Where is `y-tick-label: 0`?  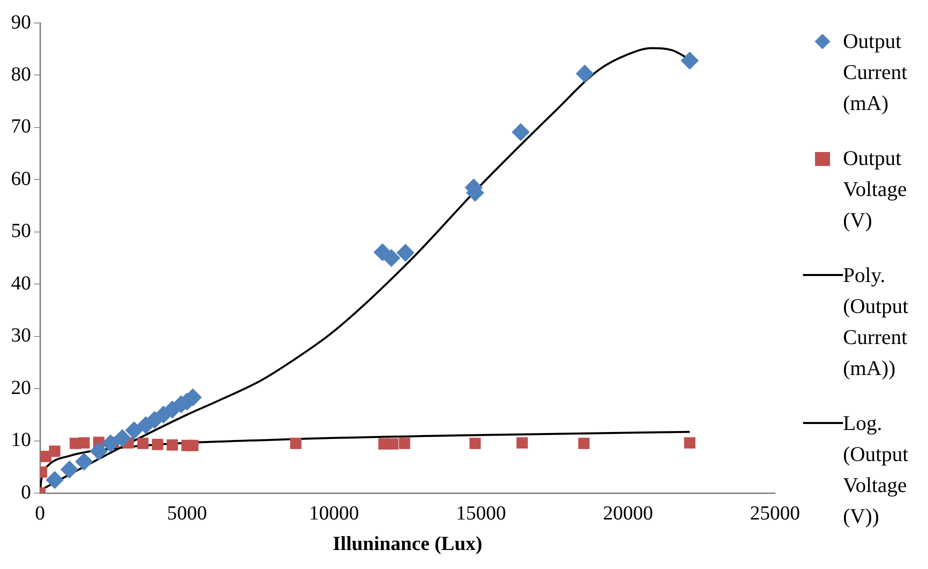
y-tick-label: 0 is located at coordinates (26, 492).